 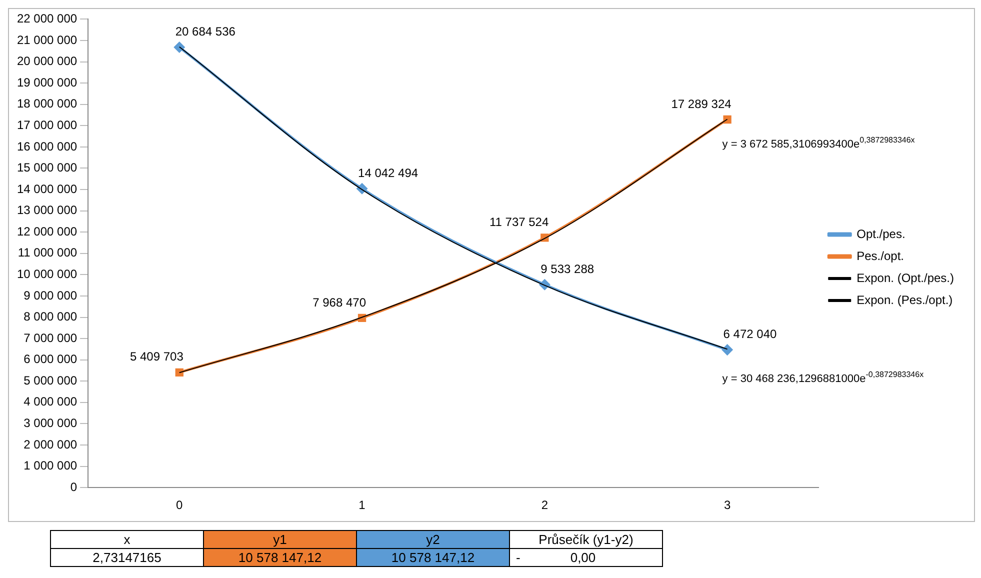 What do you see at coordinates (51, 295) in the screenshot?
I see `y-tick-label: 9 000 000` at bounding box center [51, 295].